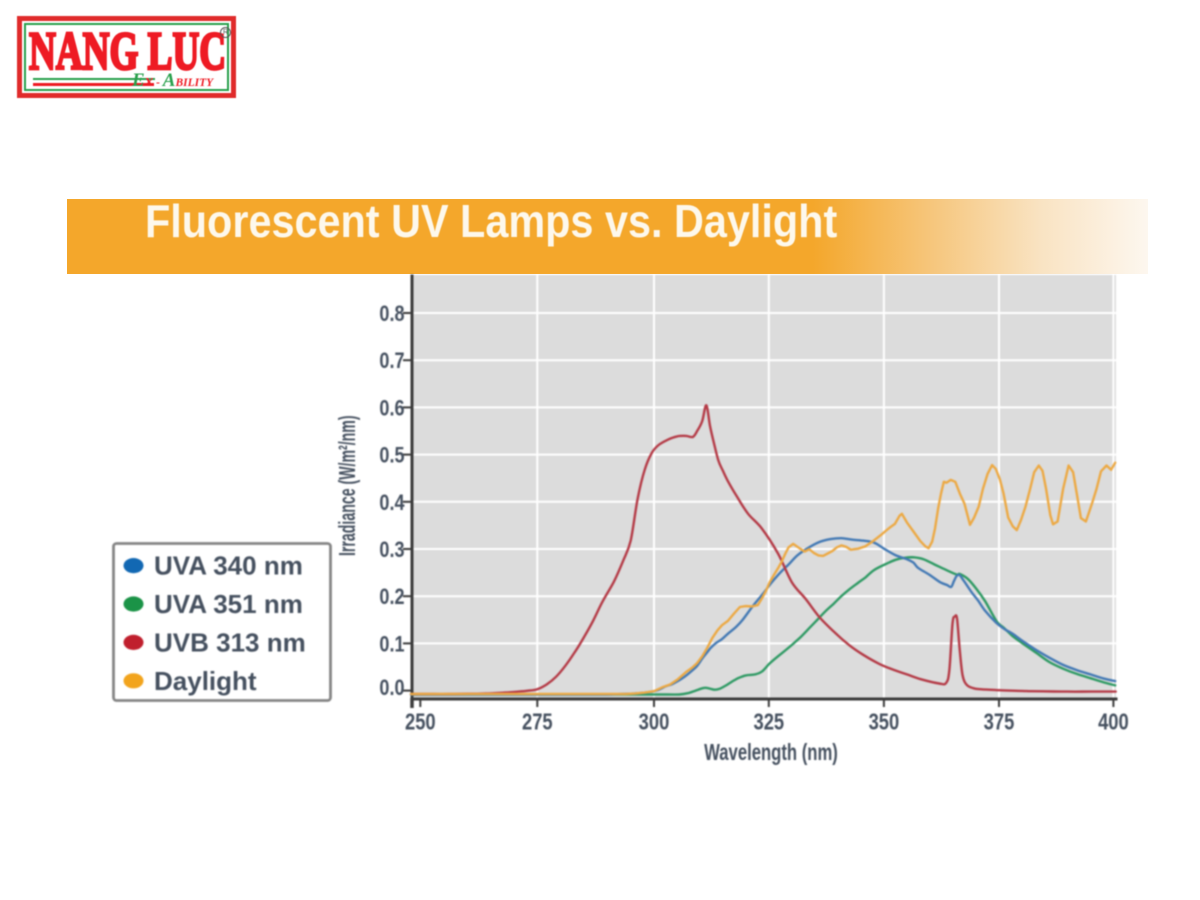 This screenshot has width=1200, height=900. Describe the element at coordinates (391, 362) in the screenshot. I see `svg-text: 0.7` at that location.